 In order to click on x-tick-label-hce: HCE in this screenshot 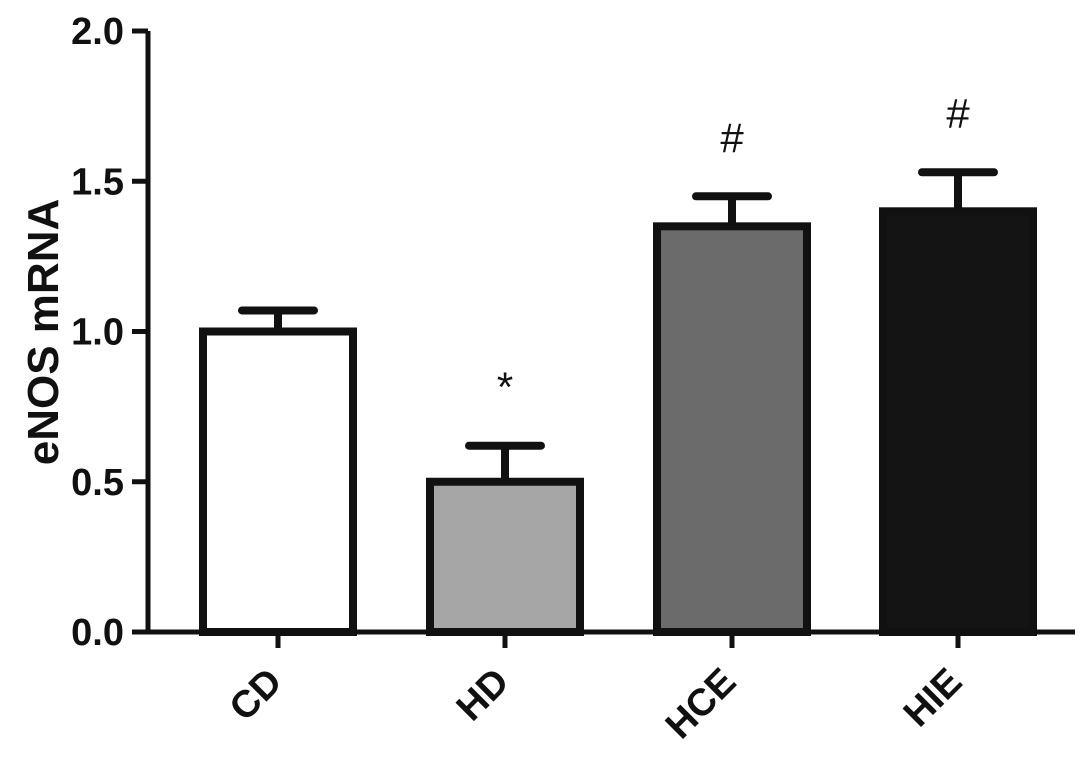, I will do `click(701, 704)`.